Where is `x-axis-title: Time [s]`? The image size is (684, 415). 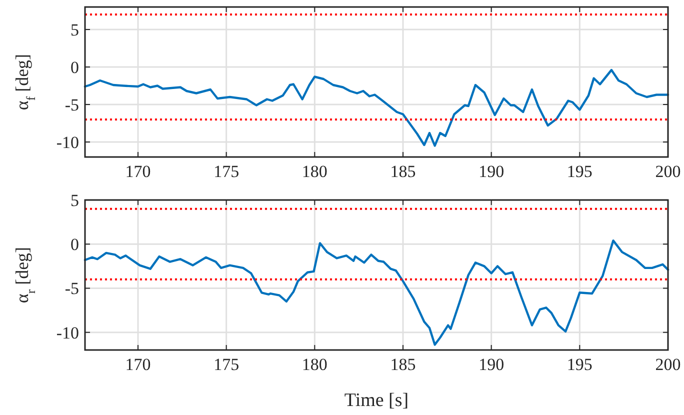
x-axis-title: Time [s] is located at coordinates (376, 400).